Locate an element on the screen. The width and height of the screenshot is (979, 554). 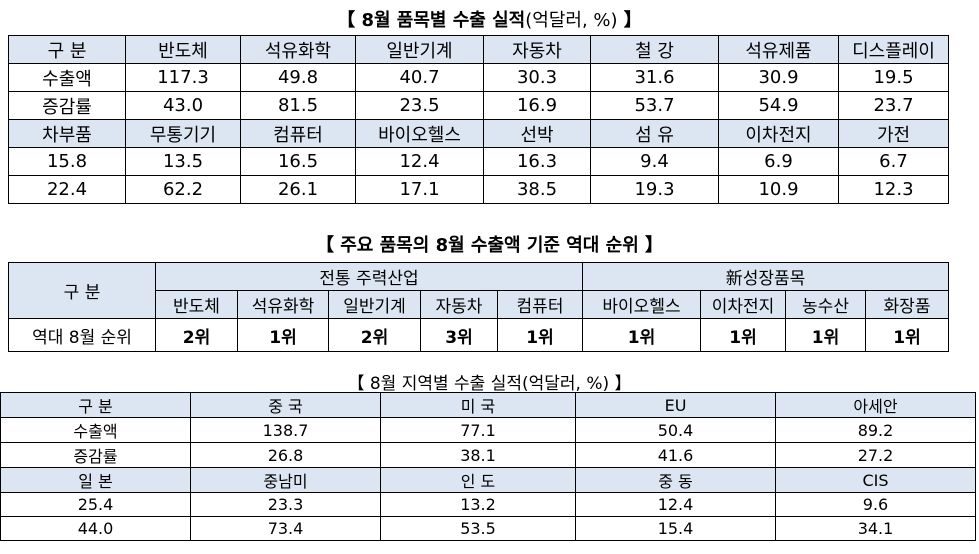
table1-title: 【 8월 품목별 수출 실적(억달러, %) 】 is located at coordinates (489, 19).